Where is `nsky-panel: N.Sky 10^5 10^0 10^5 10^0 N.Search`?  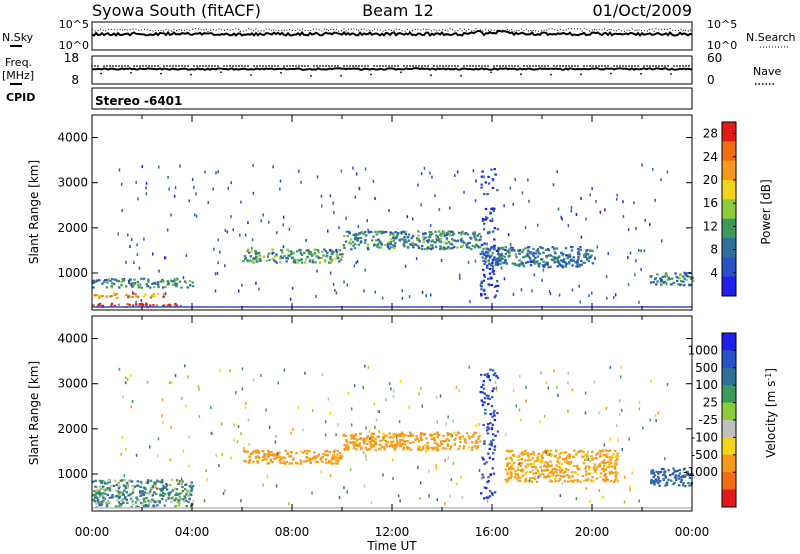 nsky-panel: N.Sky 10^5 10^0 10^5 10^0 N.Search is located at coordinates (399, 35).